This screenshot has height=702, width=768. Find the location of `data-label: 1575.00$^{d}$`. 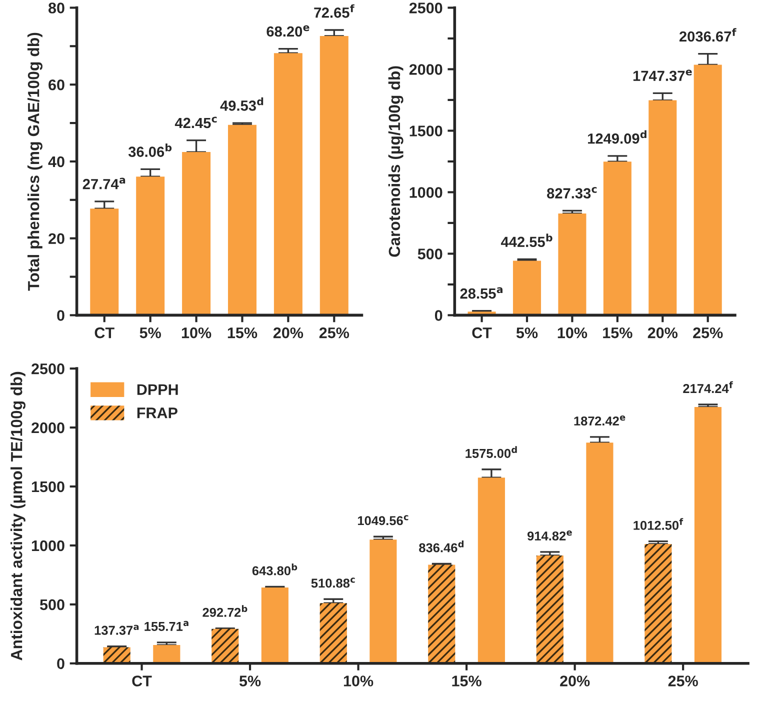

data-label: 1575.00$^{d}$ is located at coordinates (491, 452).